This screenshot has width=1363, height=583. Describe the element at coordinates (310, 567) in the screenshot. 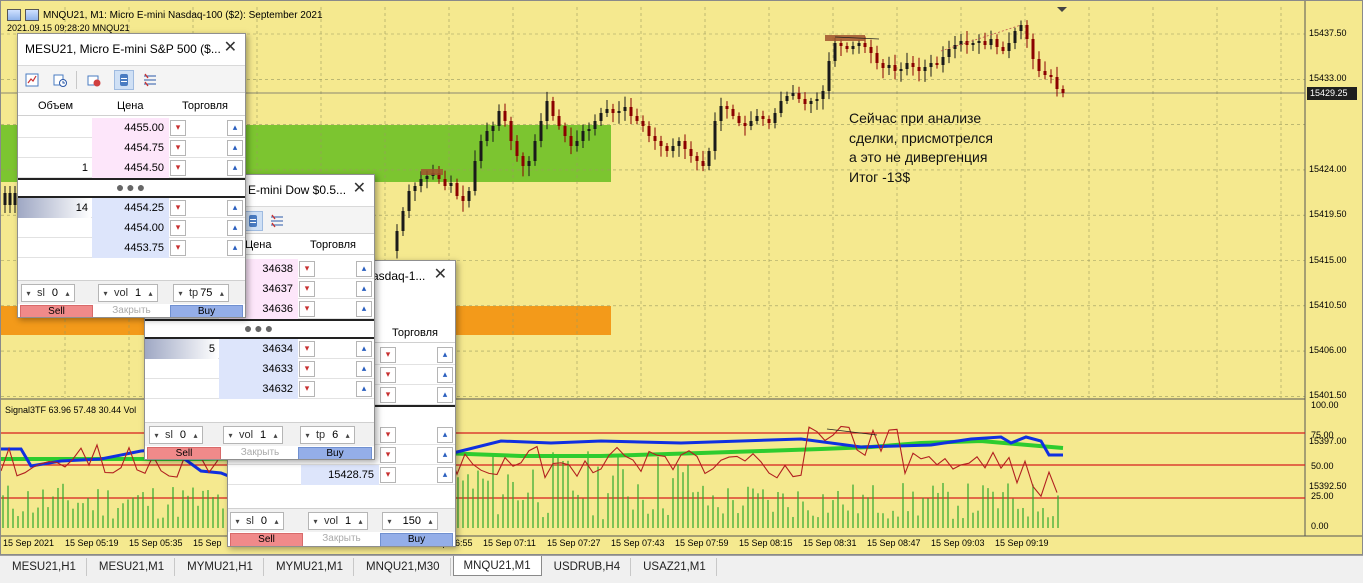

I see `tab-mymu21-m1: MYMU21,M1` at that location.